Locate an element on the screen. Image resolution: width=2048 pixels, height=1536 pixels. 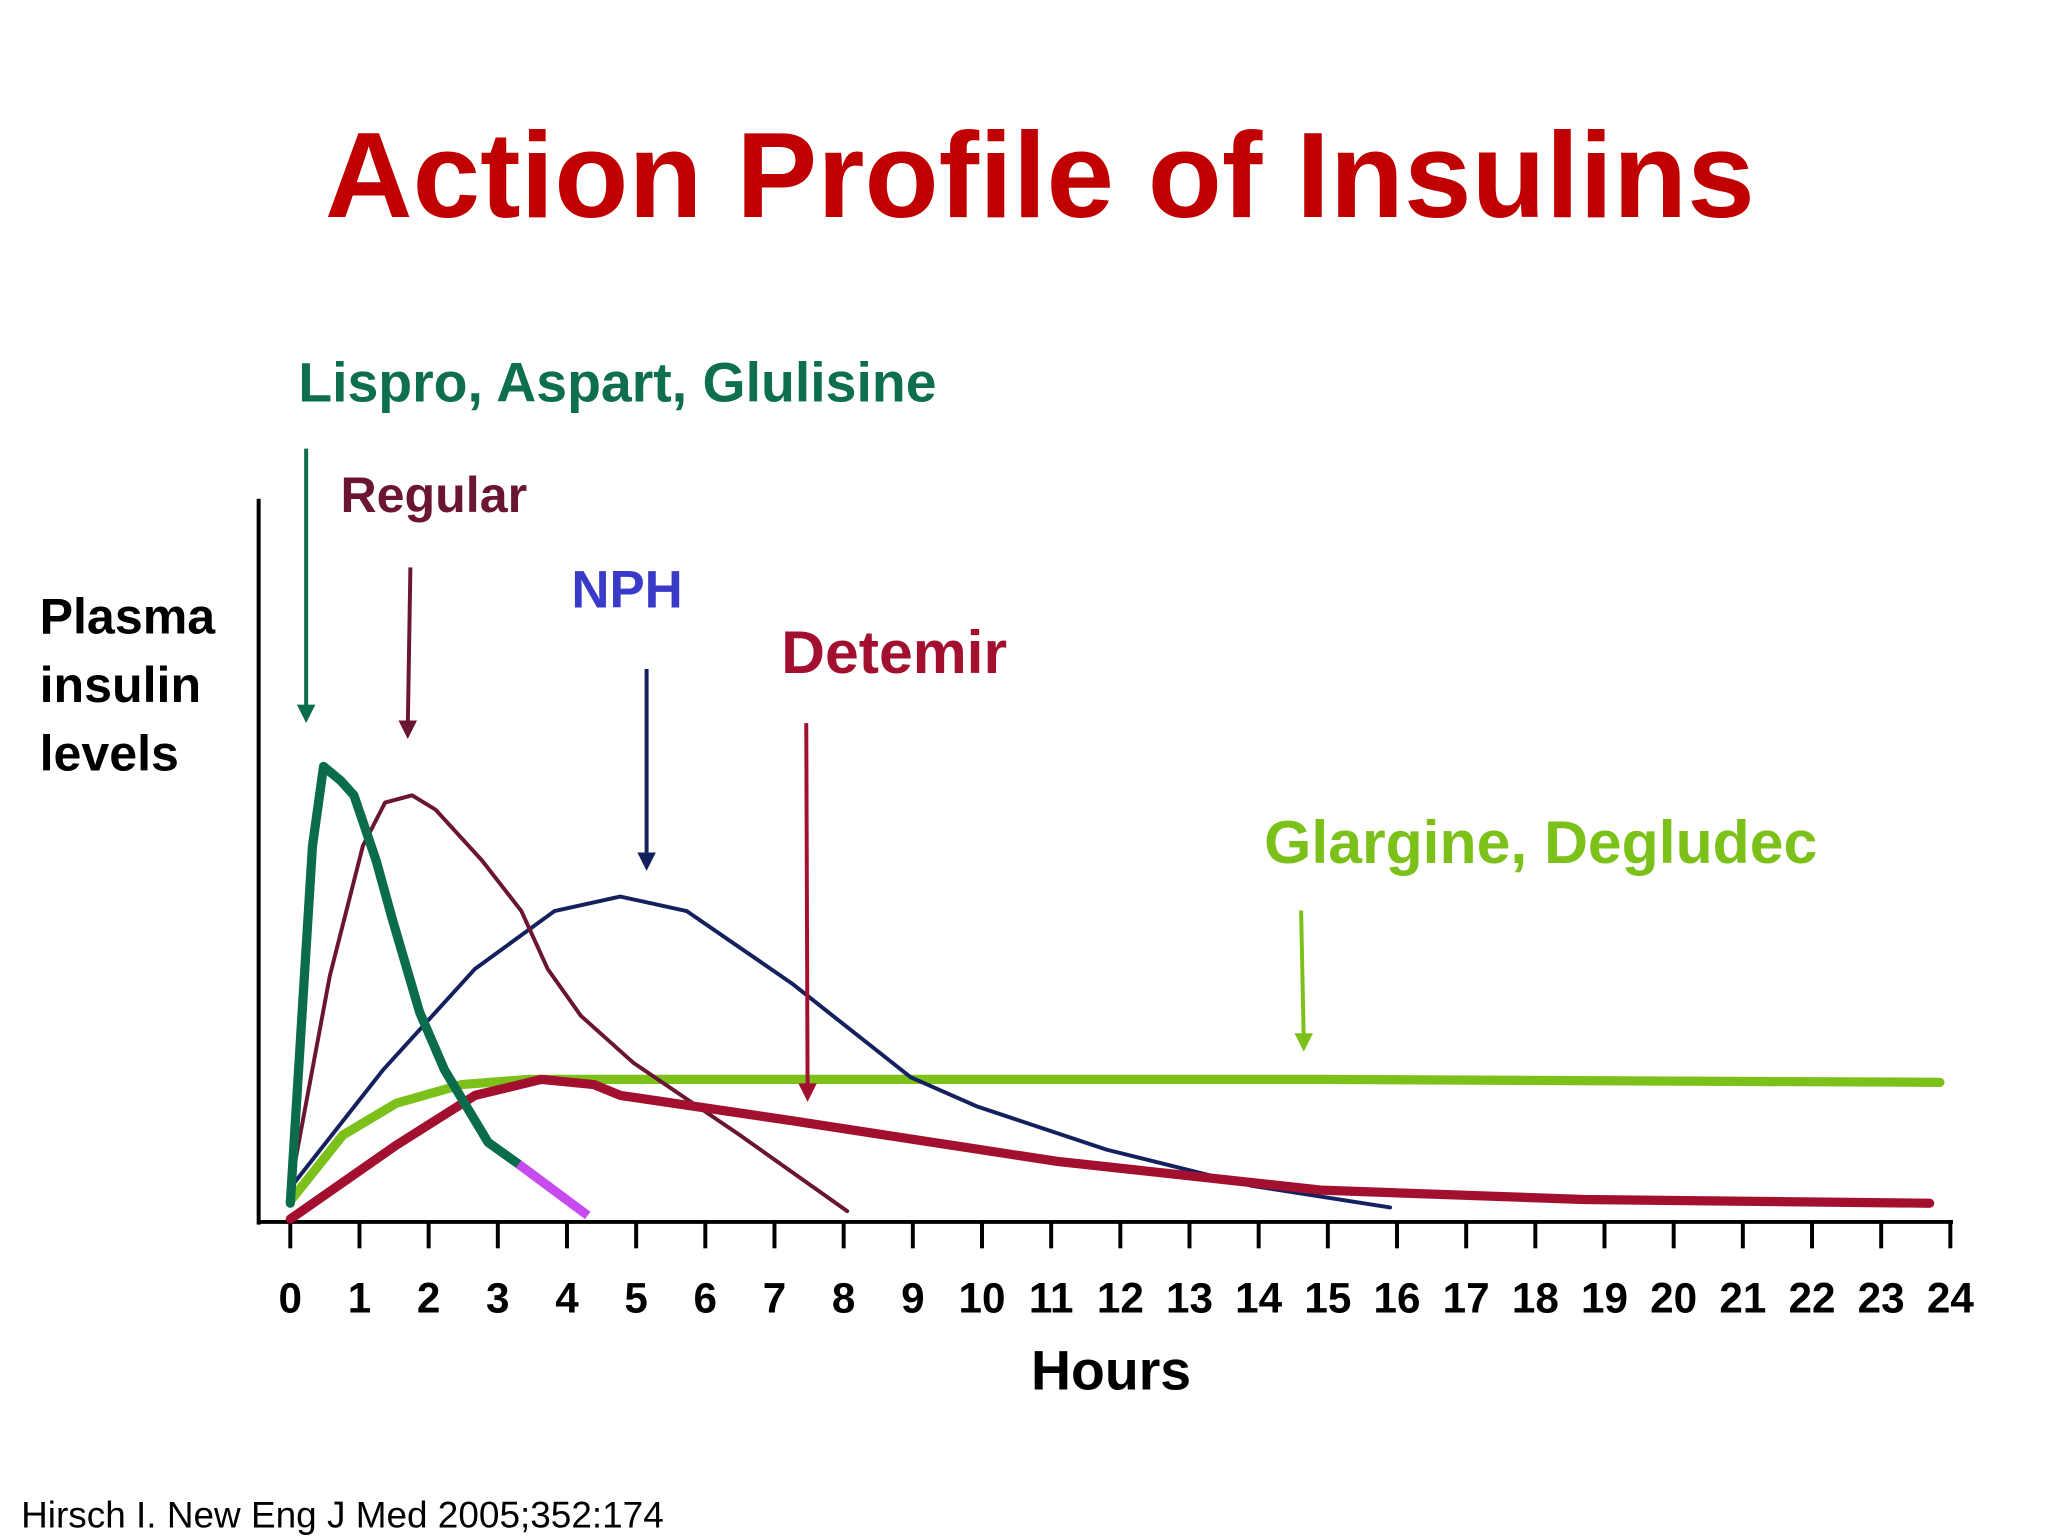
x-tick-label: 10 is located at coordinates (982, 1297).